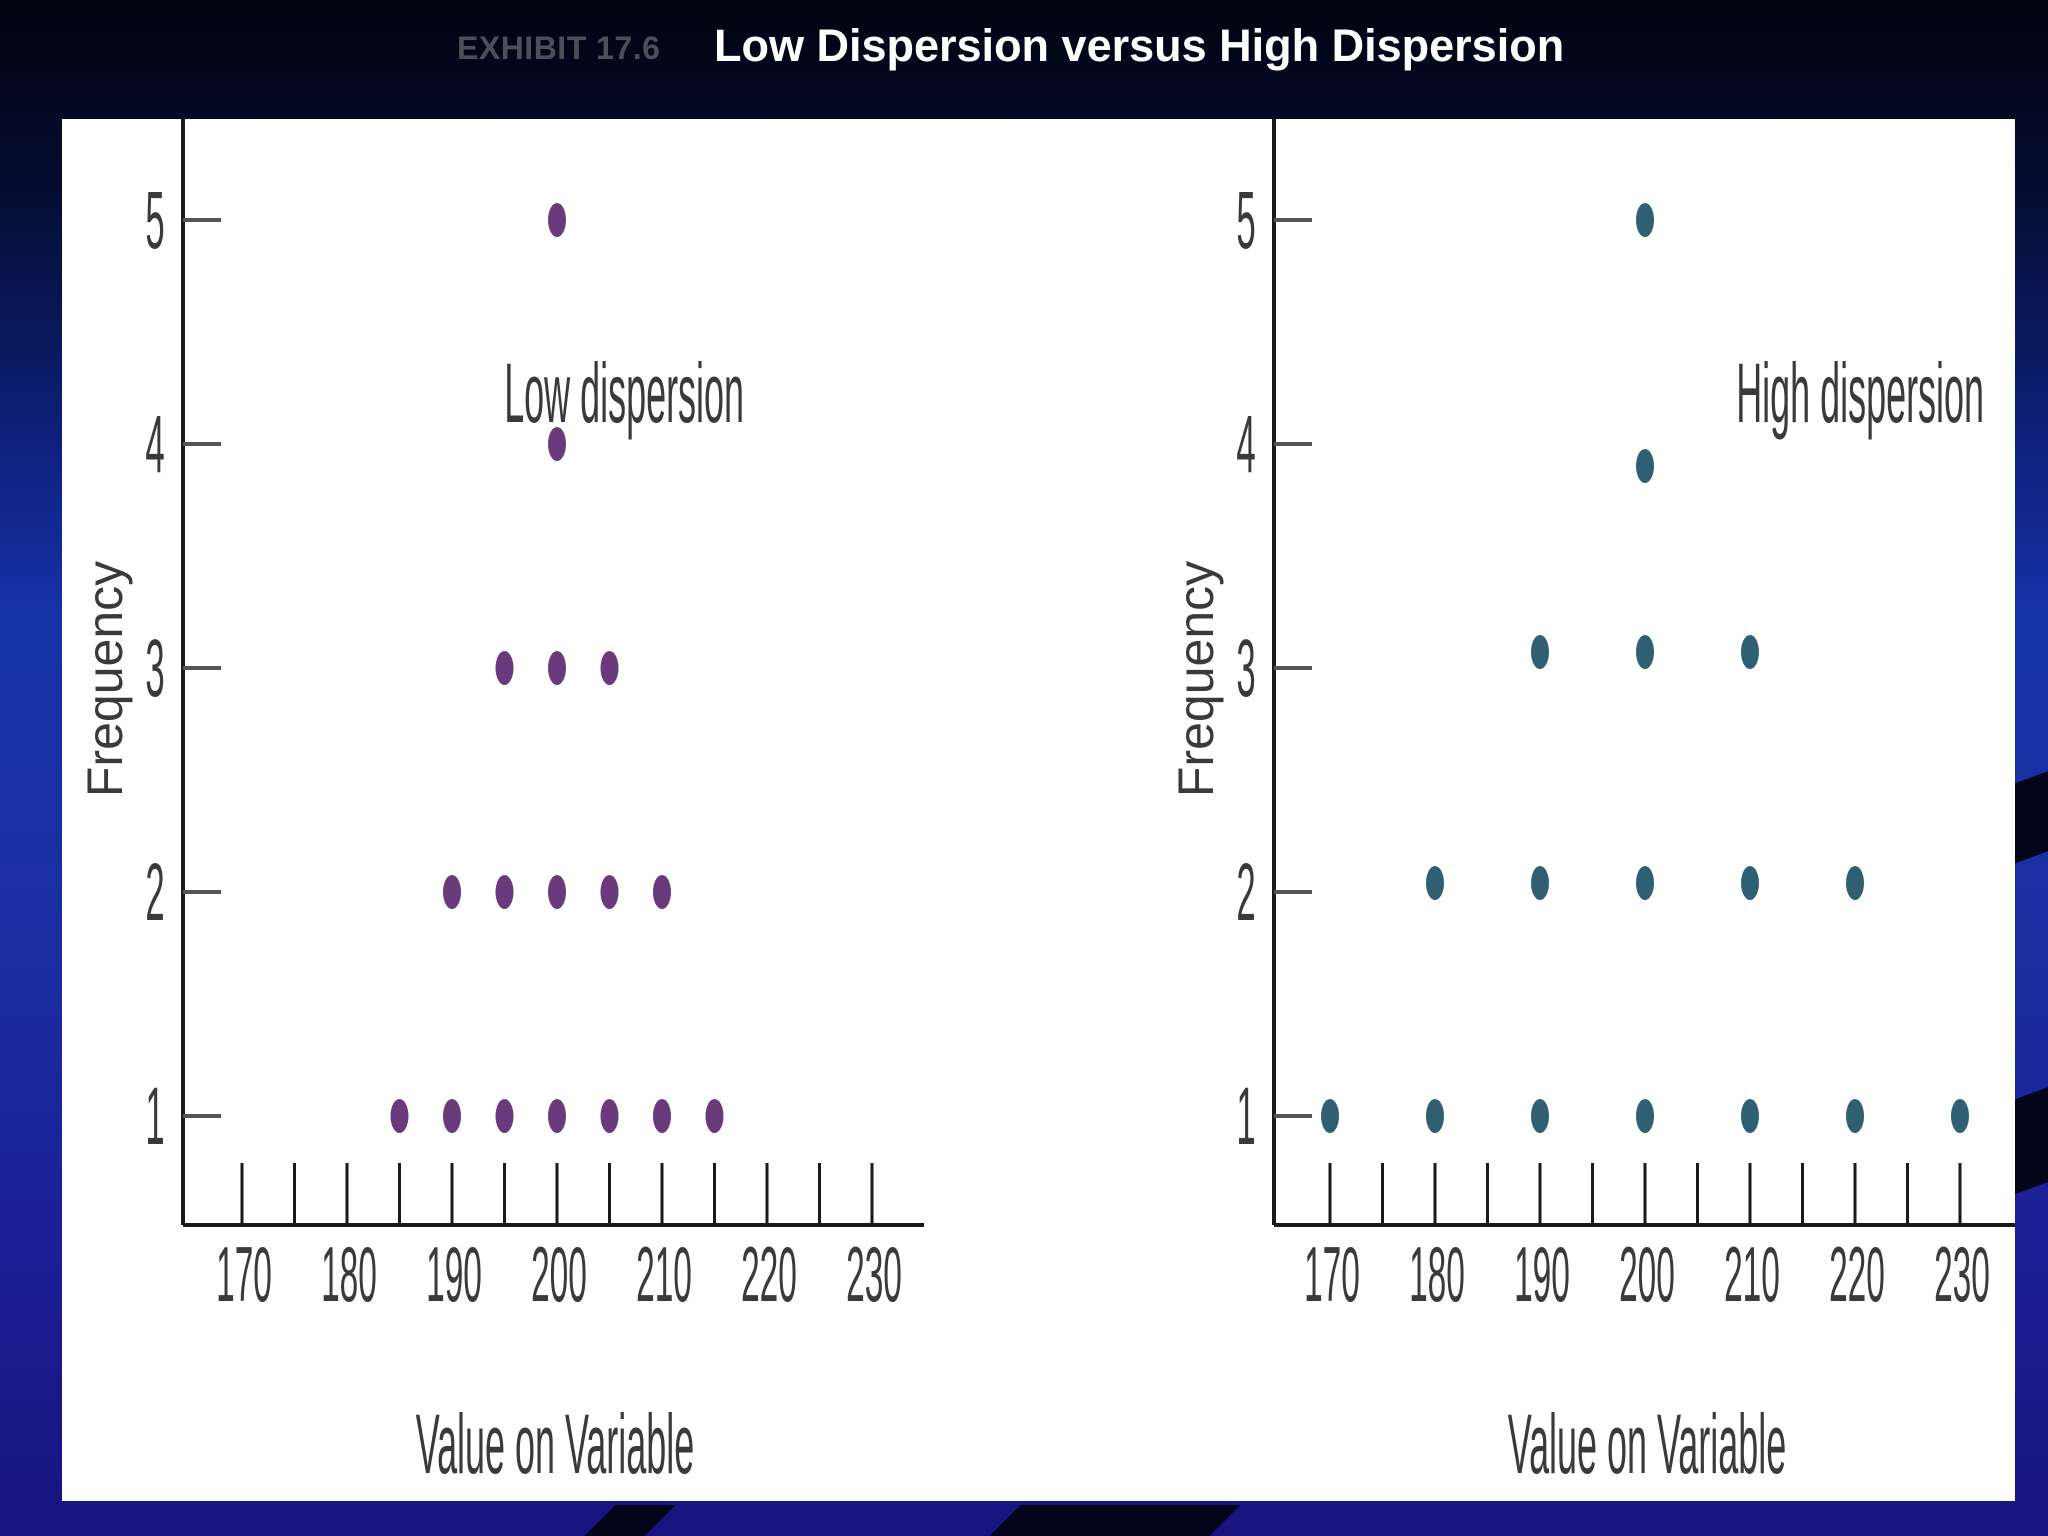 This screenshot has height=1536, width=2048. What do you see at coordinates (624, 392) in the screenshot?
I see `chart-annotation: Low dispersion` at bounding box center [624, 392].